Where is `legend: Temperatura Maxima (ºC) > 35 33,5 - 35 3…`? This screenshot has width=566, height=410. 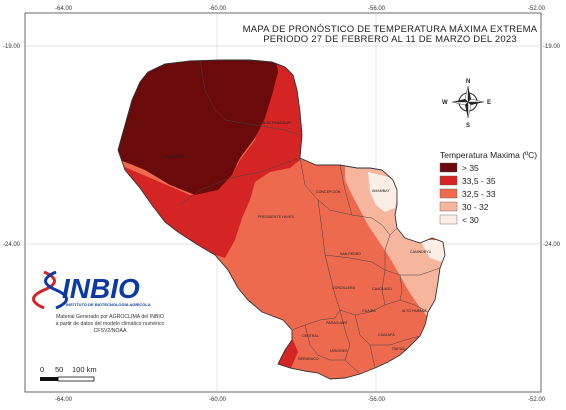
legend: Temperatura Maxima (ºC) > 35 33,5 - 35 3… is located at coordinates (488, 187).